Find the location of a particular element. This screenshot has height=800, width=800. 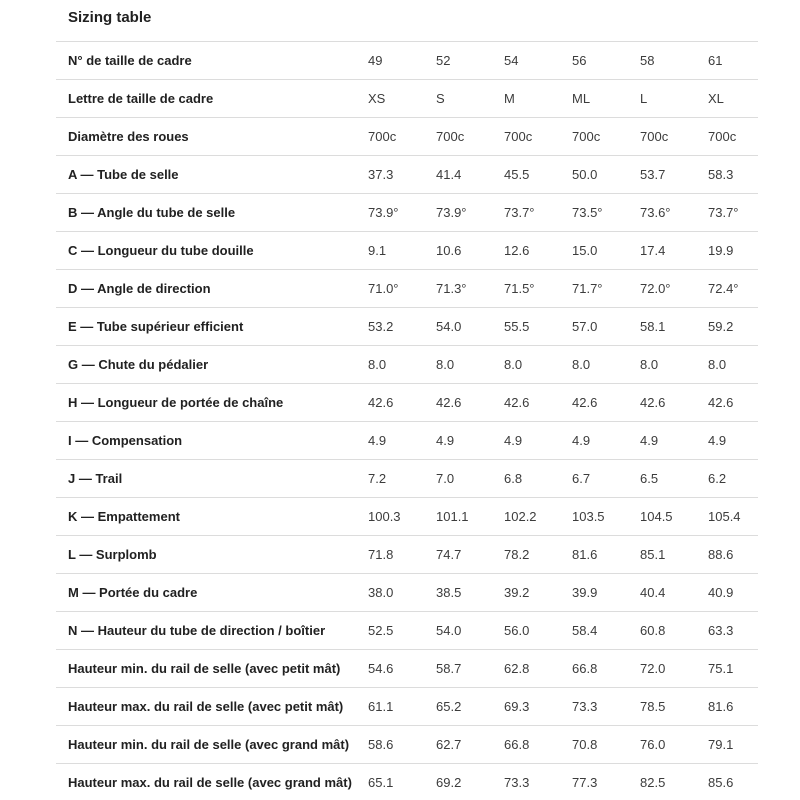

cell-value: 40.9 is located at coordinates (733, 592).